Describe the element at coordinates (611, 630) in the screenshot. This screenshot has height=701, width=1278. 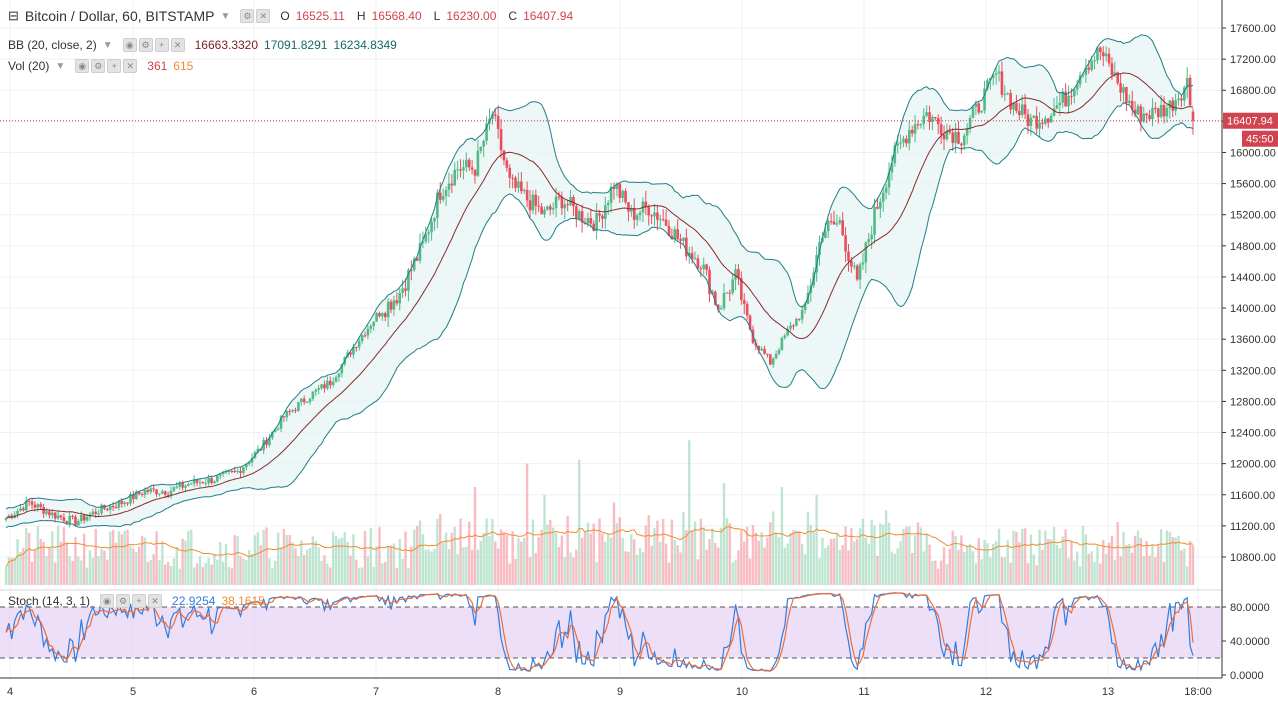
I see `stochastic-pane` at that location.